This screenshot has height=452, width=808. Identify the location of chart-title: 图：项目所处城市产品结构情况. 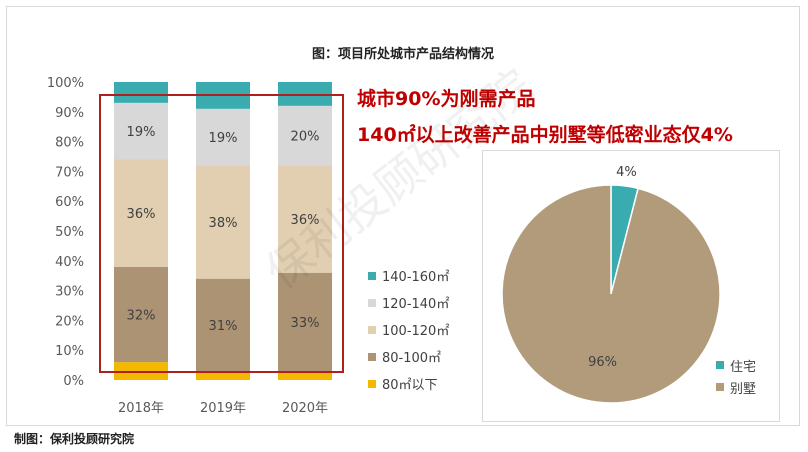
(402, 54).